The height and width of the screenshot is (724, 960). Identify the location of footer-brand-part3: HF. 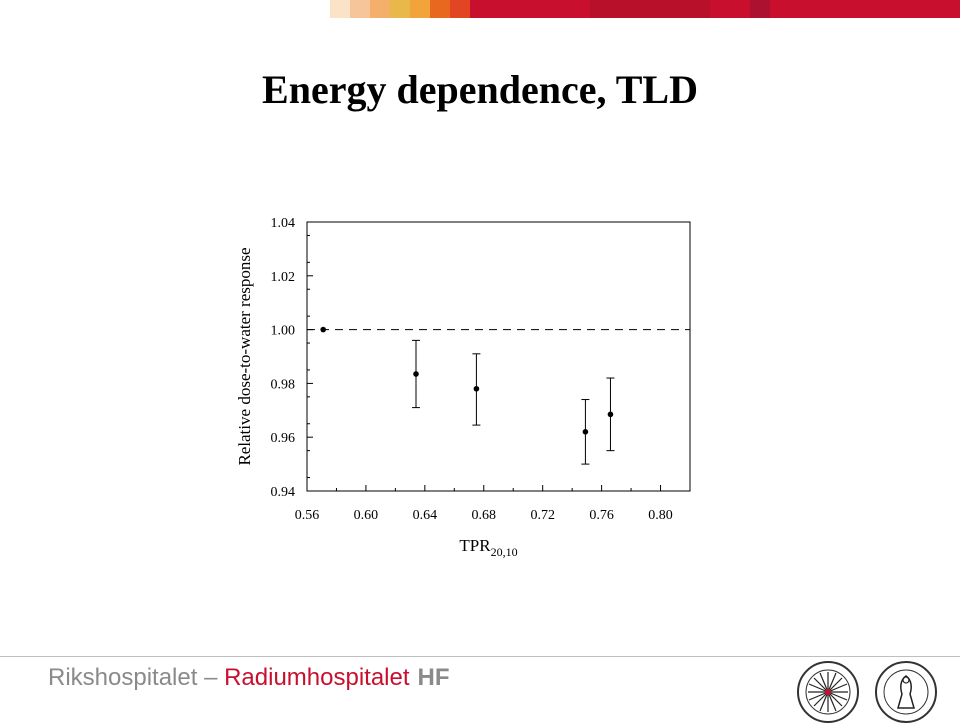
(433, 677).